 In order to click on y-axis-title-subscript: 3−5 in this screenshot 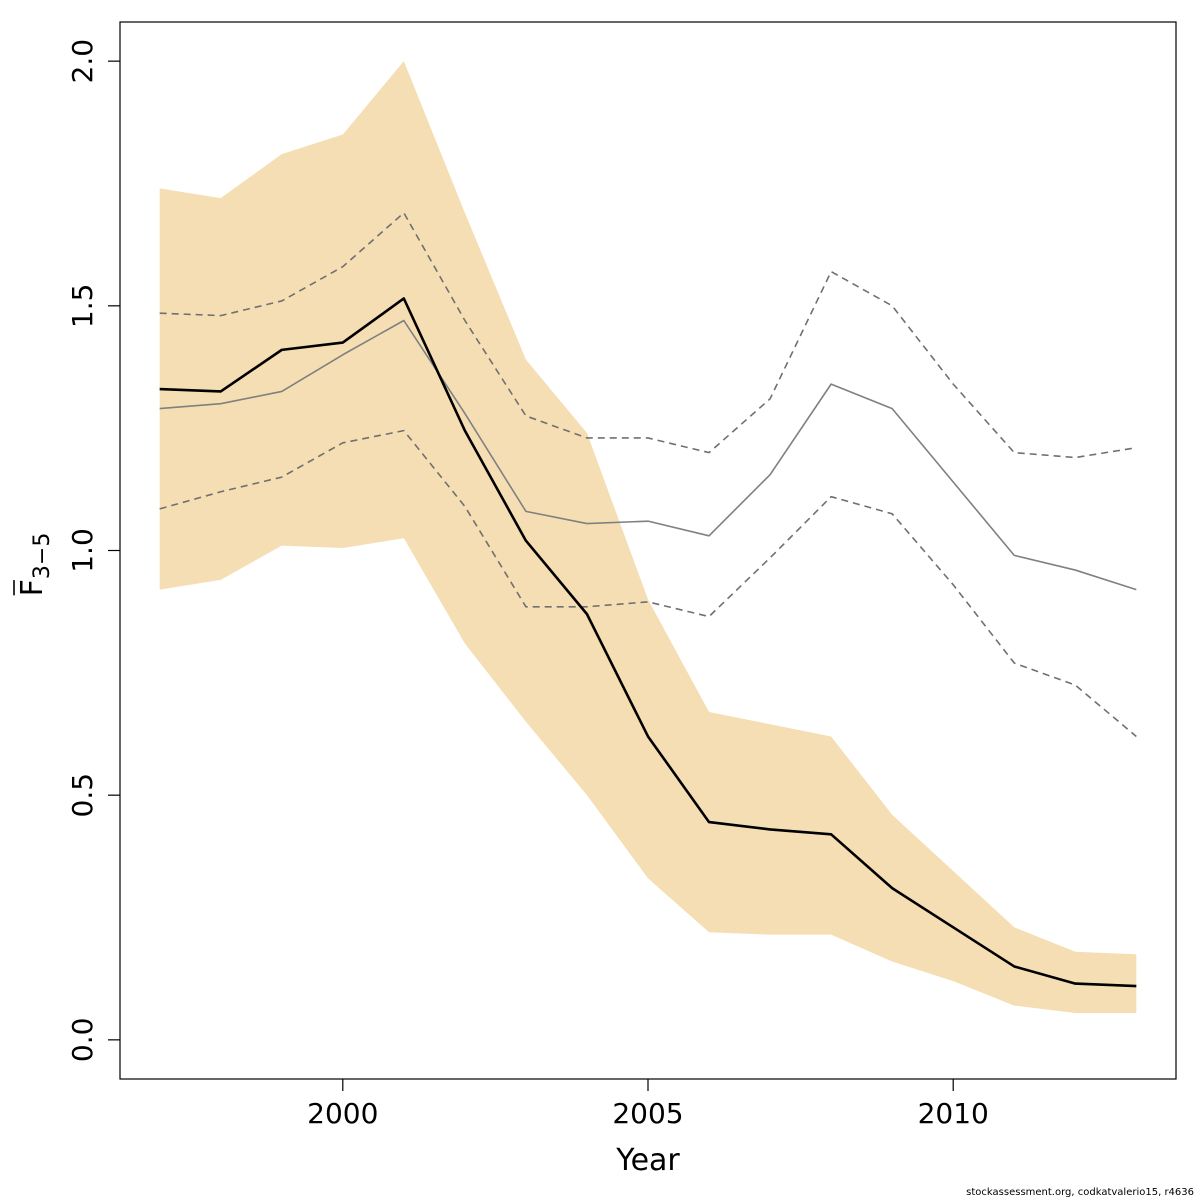, I will do `click(42, 556)`.